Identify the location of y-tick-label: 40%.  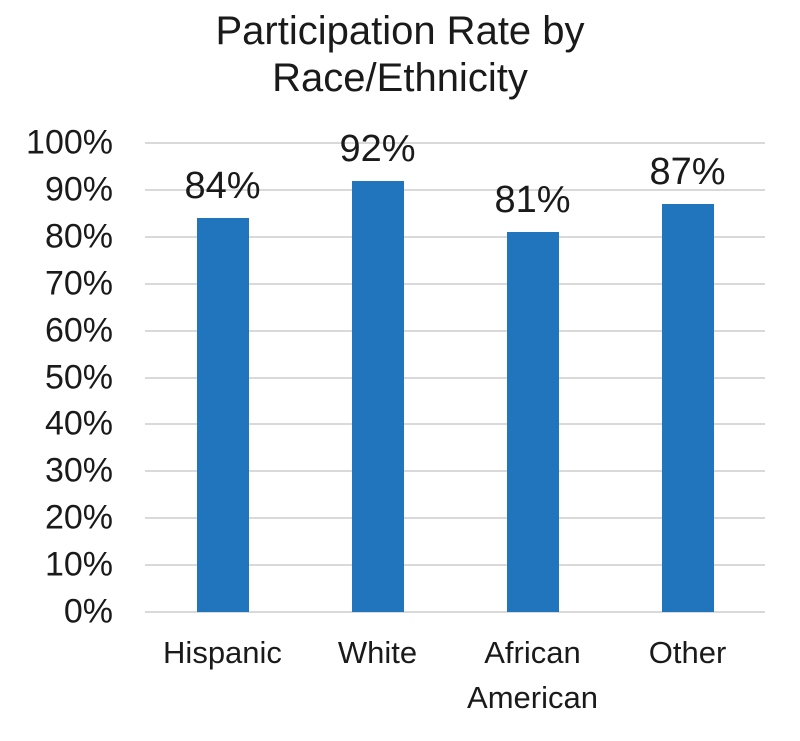
(78, 423).